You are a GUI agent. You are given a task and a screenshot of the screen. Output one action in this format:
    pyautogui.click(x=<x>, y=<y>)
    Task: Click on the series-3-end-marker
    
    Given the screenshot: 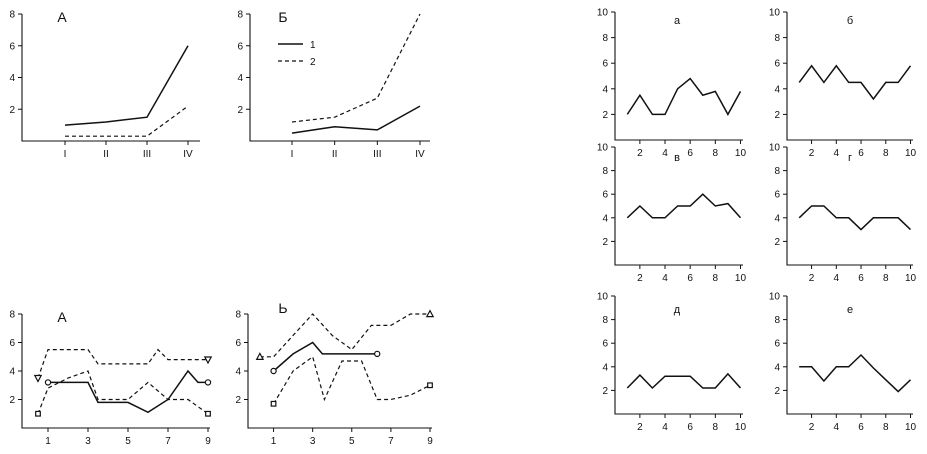 What is the action you would take?
    pyautogui.click(x=430, y=385)
    